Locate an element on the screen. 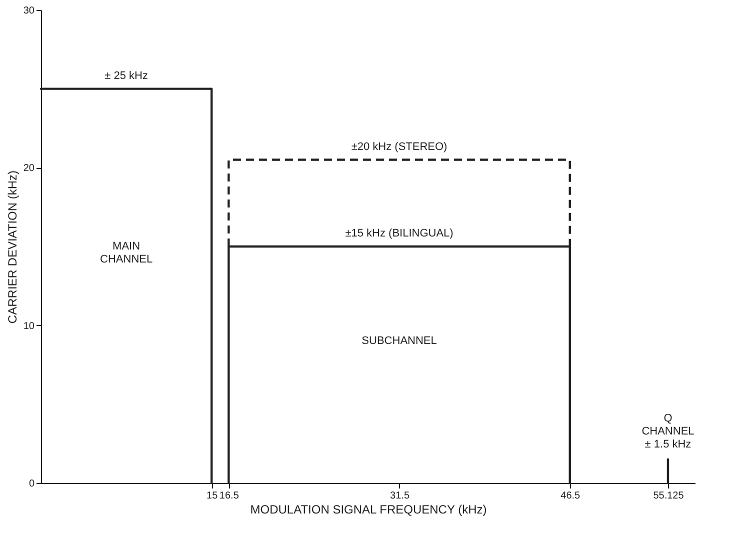 Image resolution: width=738 pixels, height=556 pixels. y-tick-label: 30 is located at coordinates (29, 11).